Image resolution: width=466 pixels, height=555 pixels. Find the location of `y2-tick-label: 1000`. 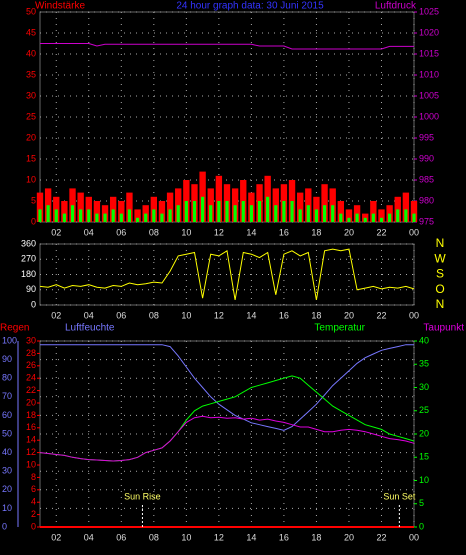

y2-tick-label: 1000 is located at coordinates (429, 116).